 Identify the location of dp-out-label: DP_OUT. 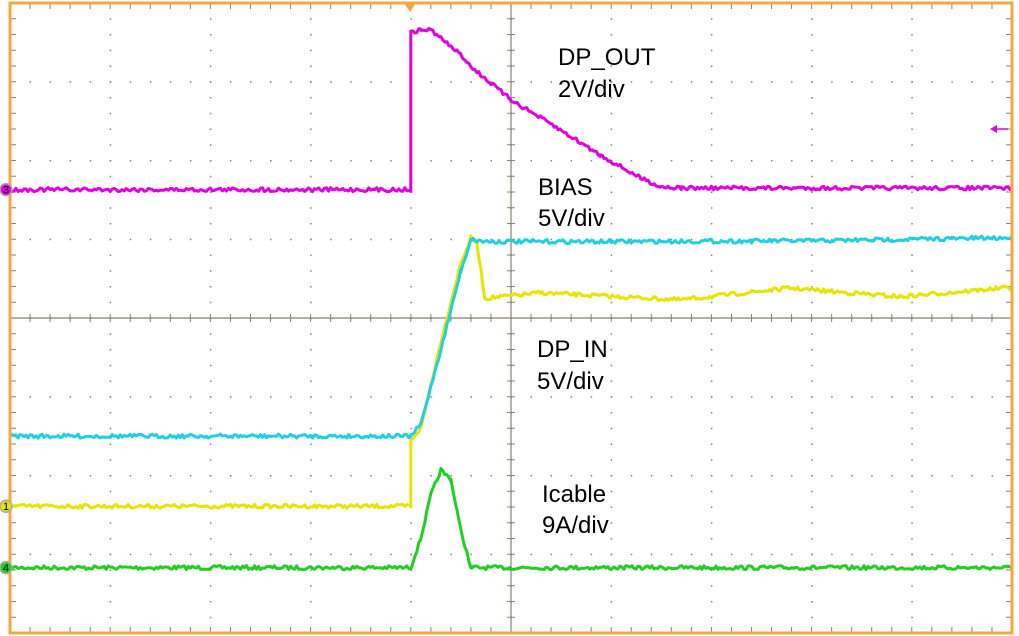
(607, 57).